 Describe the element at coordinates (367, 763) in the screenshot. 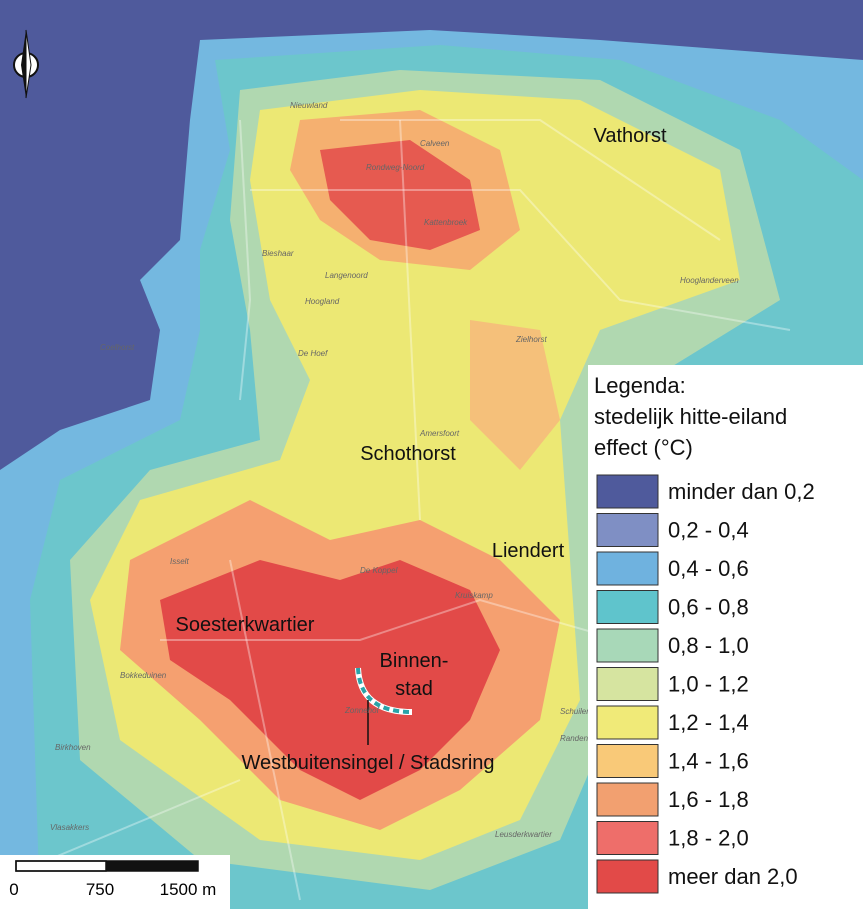

I see `place-label: Westbuitensingel / Stadsring` at that location.